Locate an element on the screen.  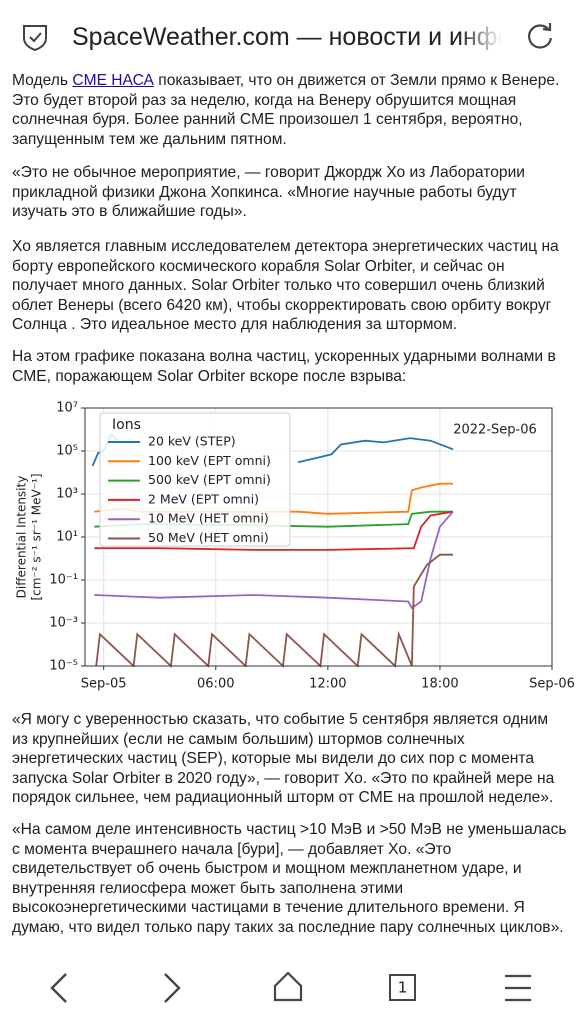
tabs-button is located at coordinates (402, 987).